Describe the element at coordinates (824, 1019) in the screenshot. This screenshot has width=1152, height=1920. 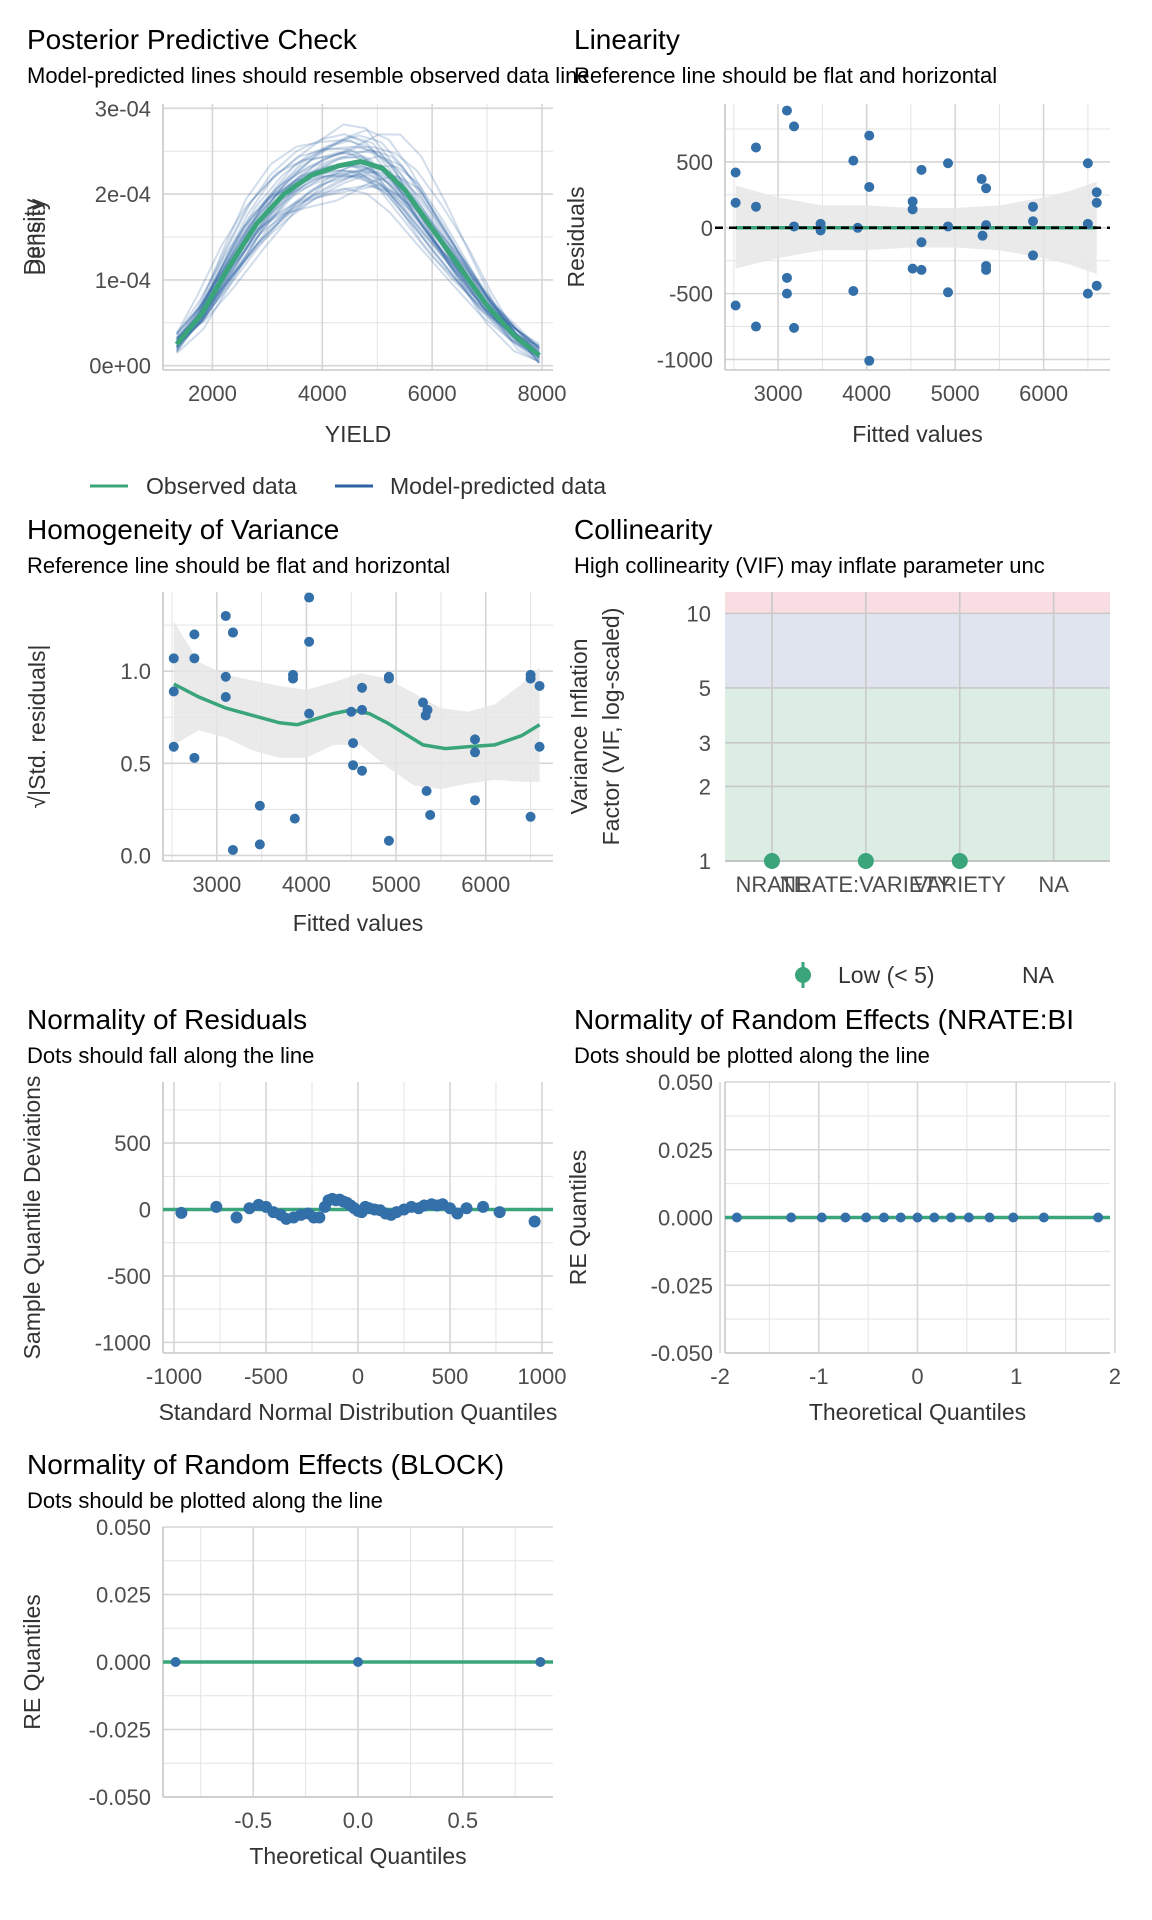
I see `chart-title: Normality of Random Effects (NRATE:BI` at that location.